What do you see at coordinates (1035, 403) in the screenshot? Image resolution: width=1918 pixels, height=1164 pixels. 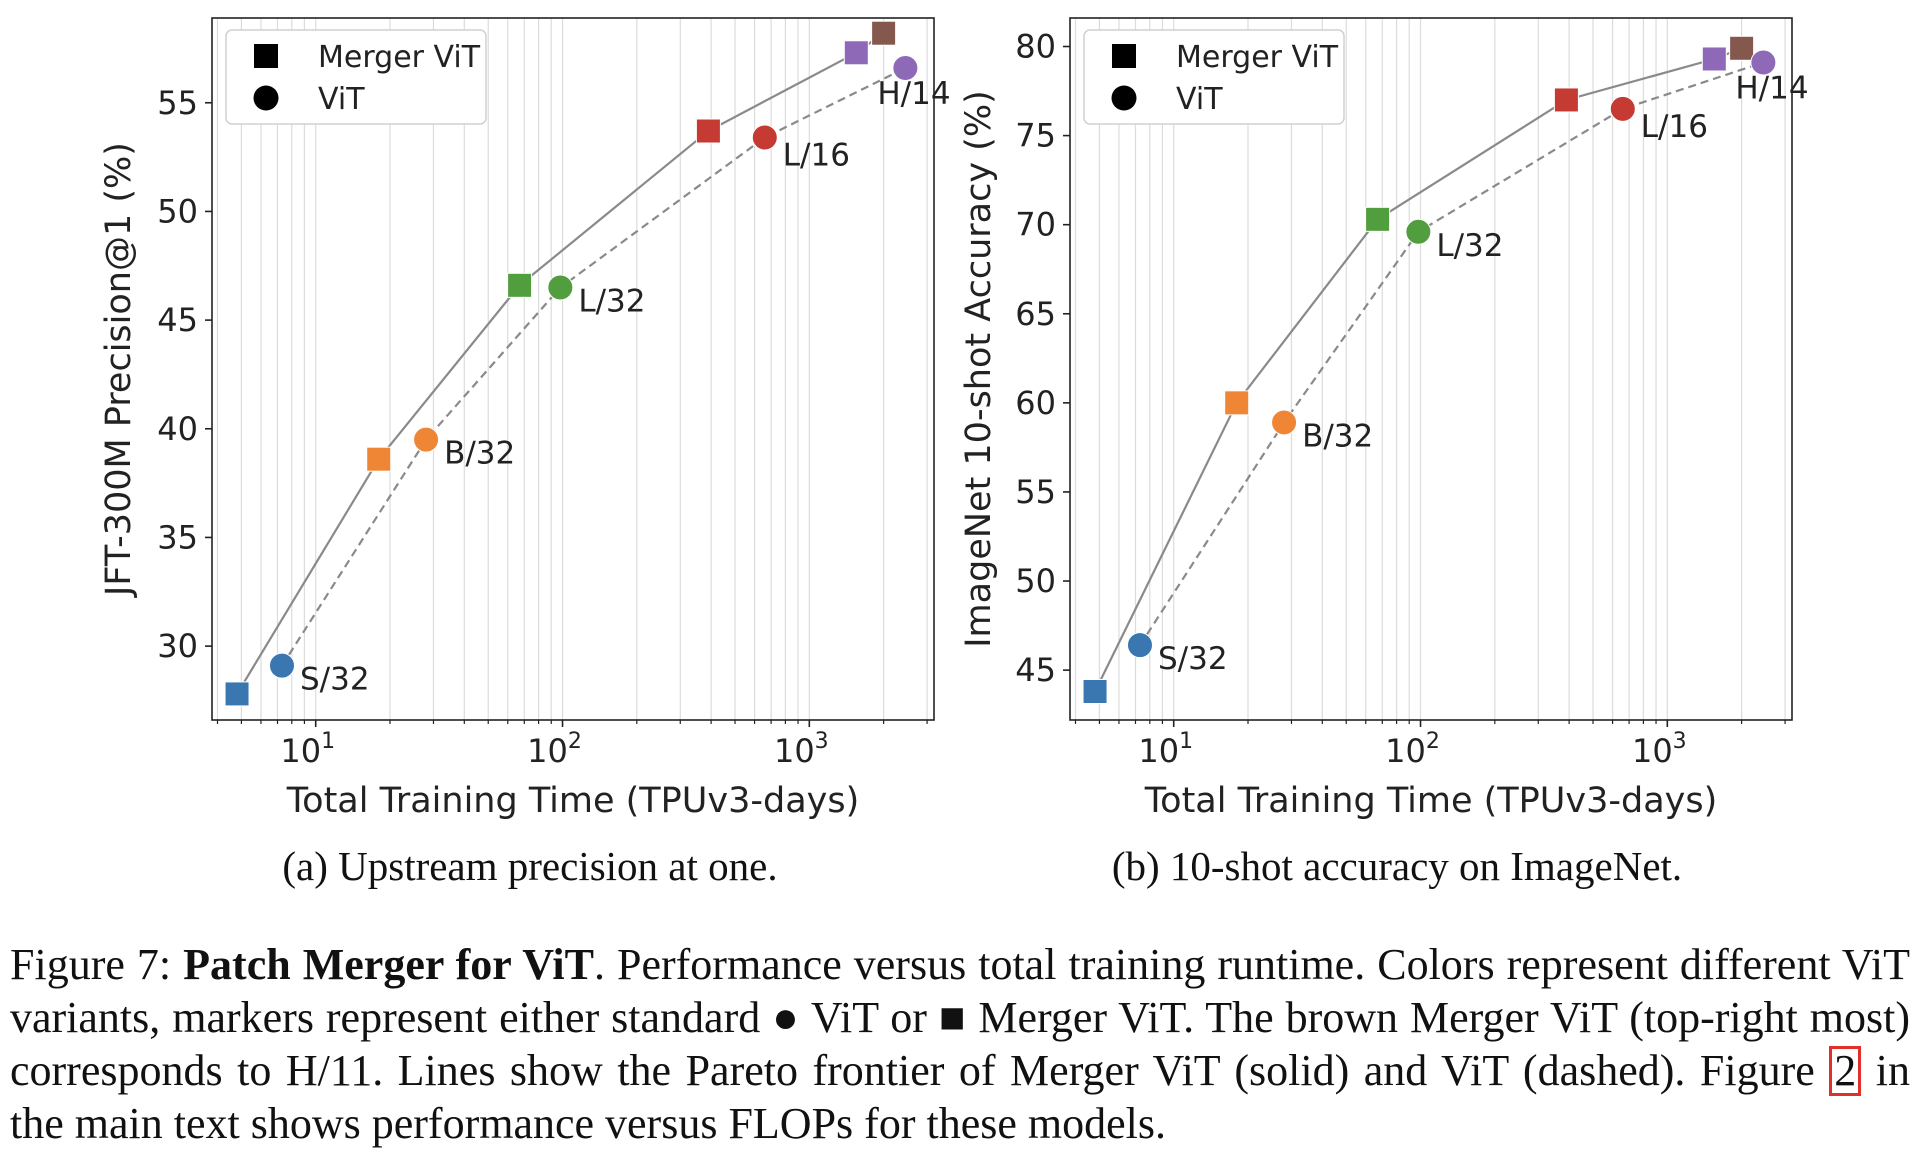 I see `y-tick-label: 60` at bounding box center [1035, 403].